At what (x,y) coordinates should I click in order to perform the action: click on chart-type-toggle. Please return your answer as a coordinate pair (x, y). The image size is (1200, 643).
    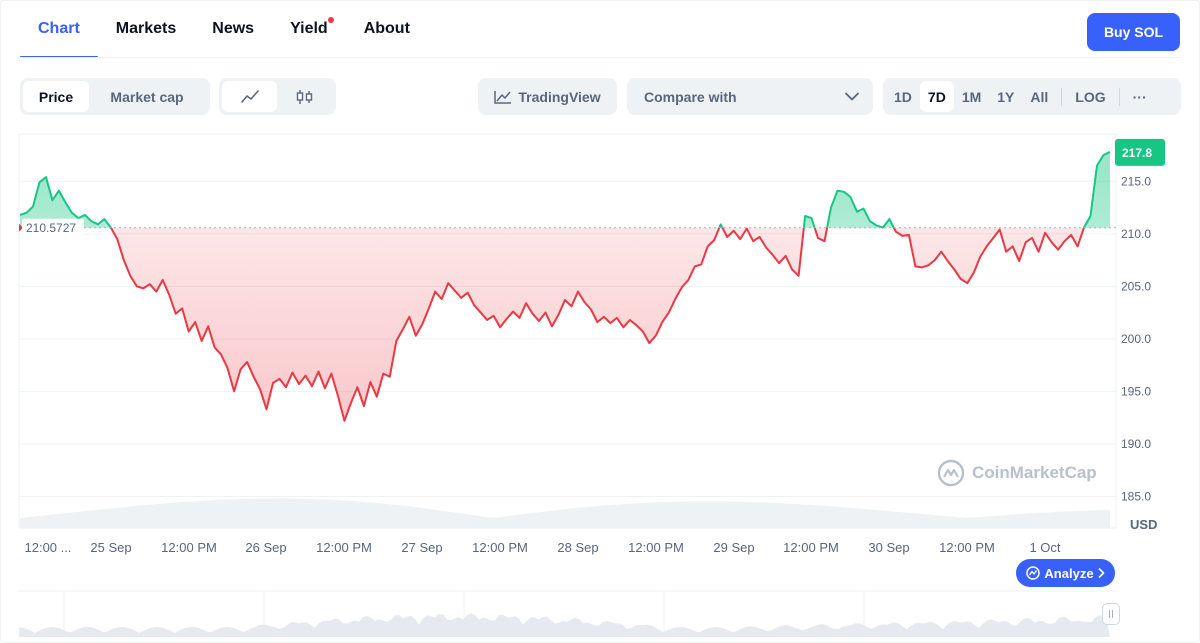
    Looking at the image, I should click on (277, 96).